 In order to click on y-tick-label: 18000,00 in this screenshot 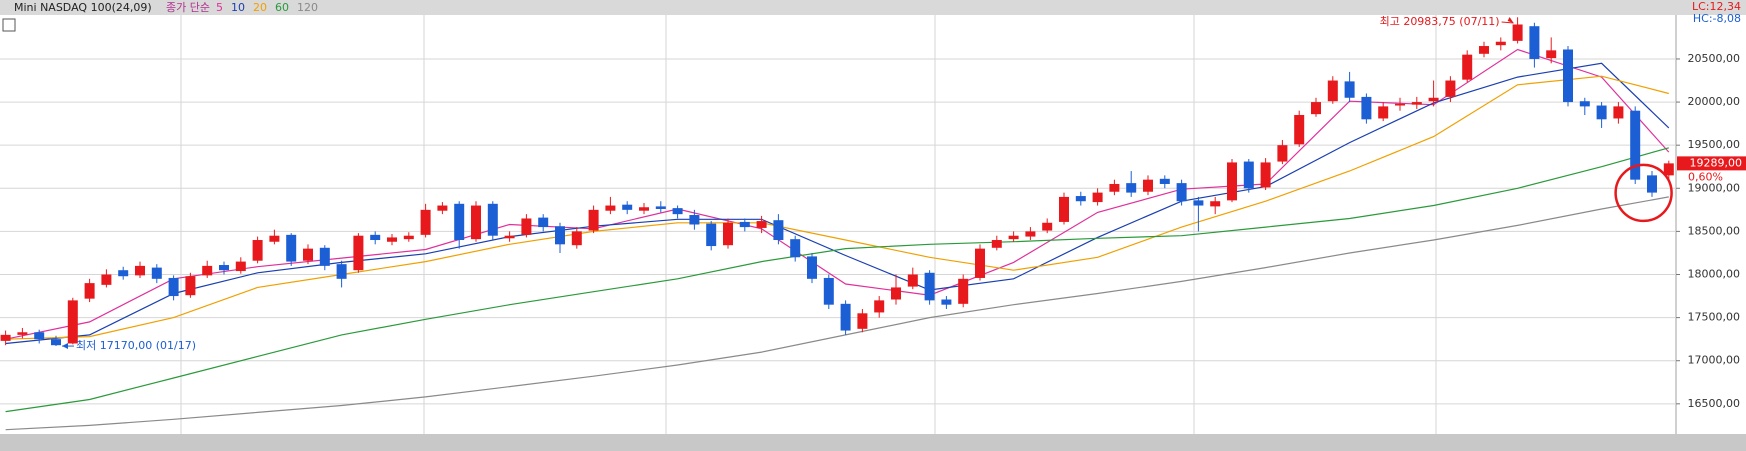, I will do `click(1714, 274)`.